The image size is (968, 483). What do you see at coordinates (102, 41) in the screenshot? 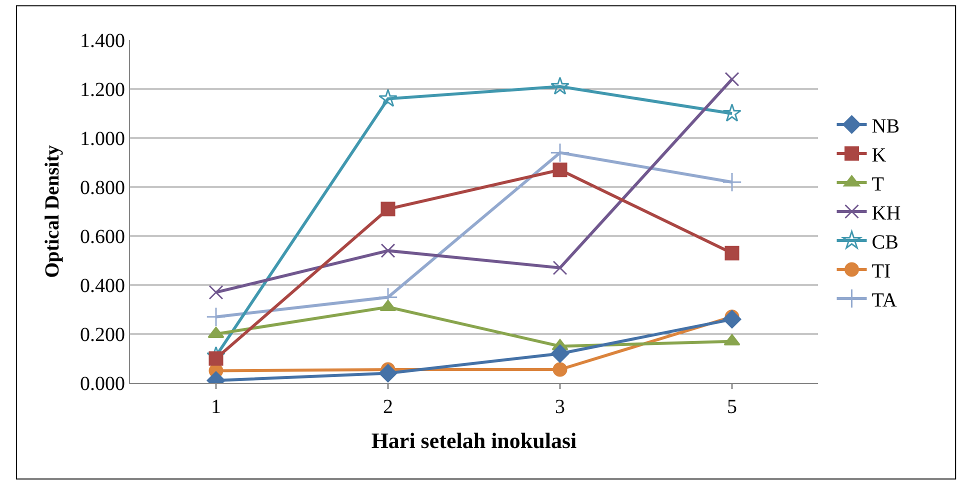
I see `y-tick-label: 1.400` at bounding box center [102, 41].